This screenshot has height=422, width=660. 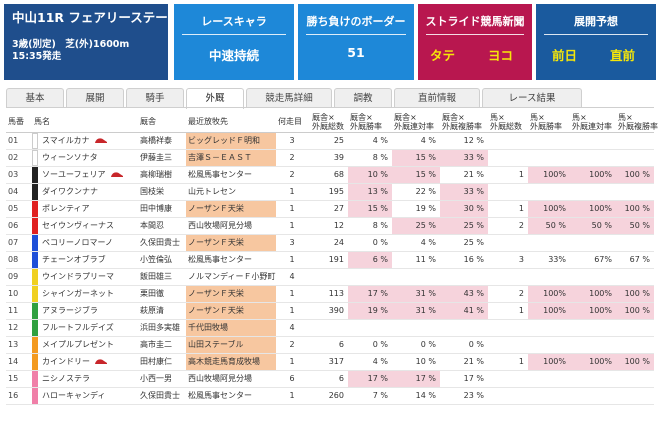 I want to click on stat-h-total: 1, so click(x=508, y=362).